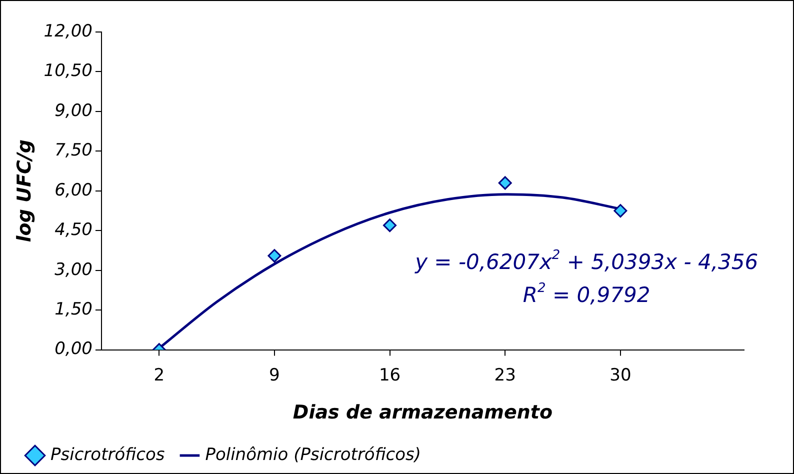 The height and width of the screenshot is (474, 794). What do you see at coordinates (68, 31) in the screenshot?
I see `y-tick-label: 12,00` at bounding box center [68, 31].